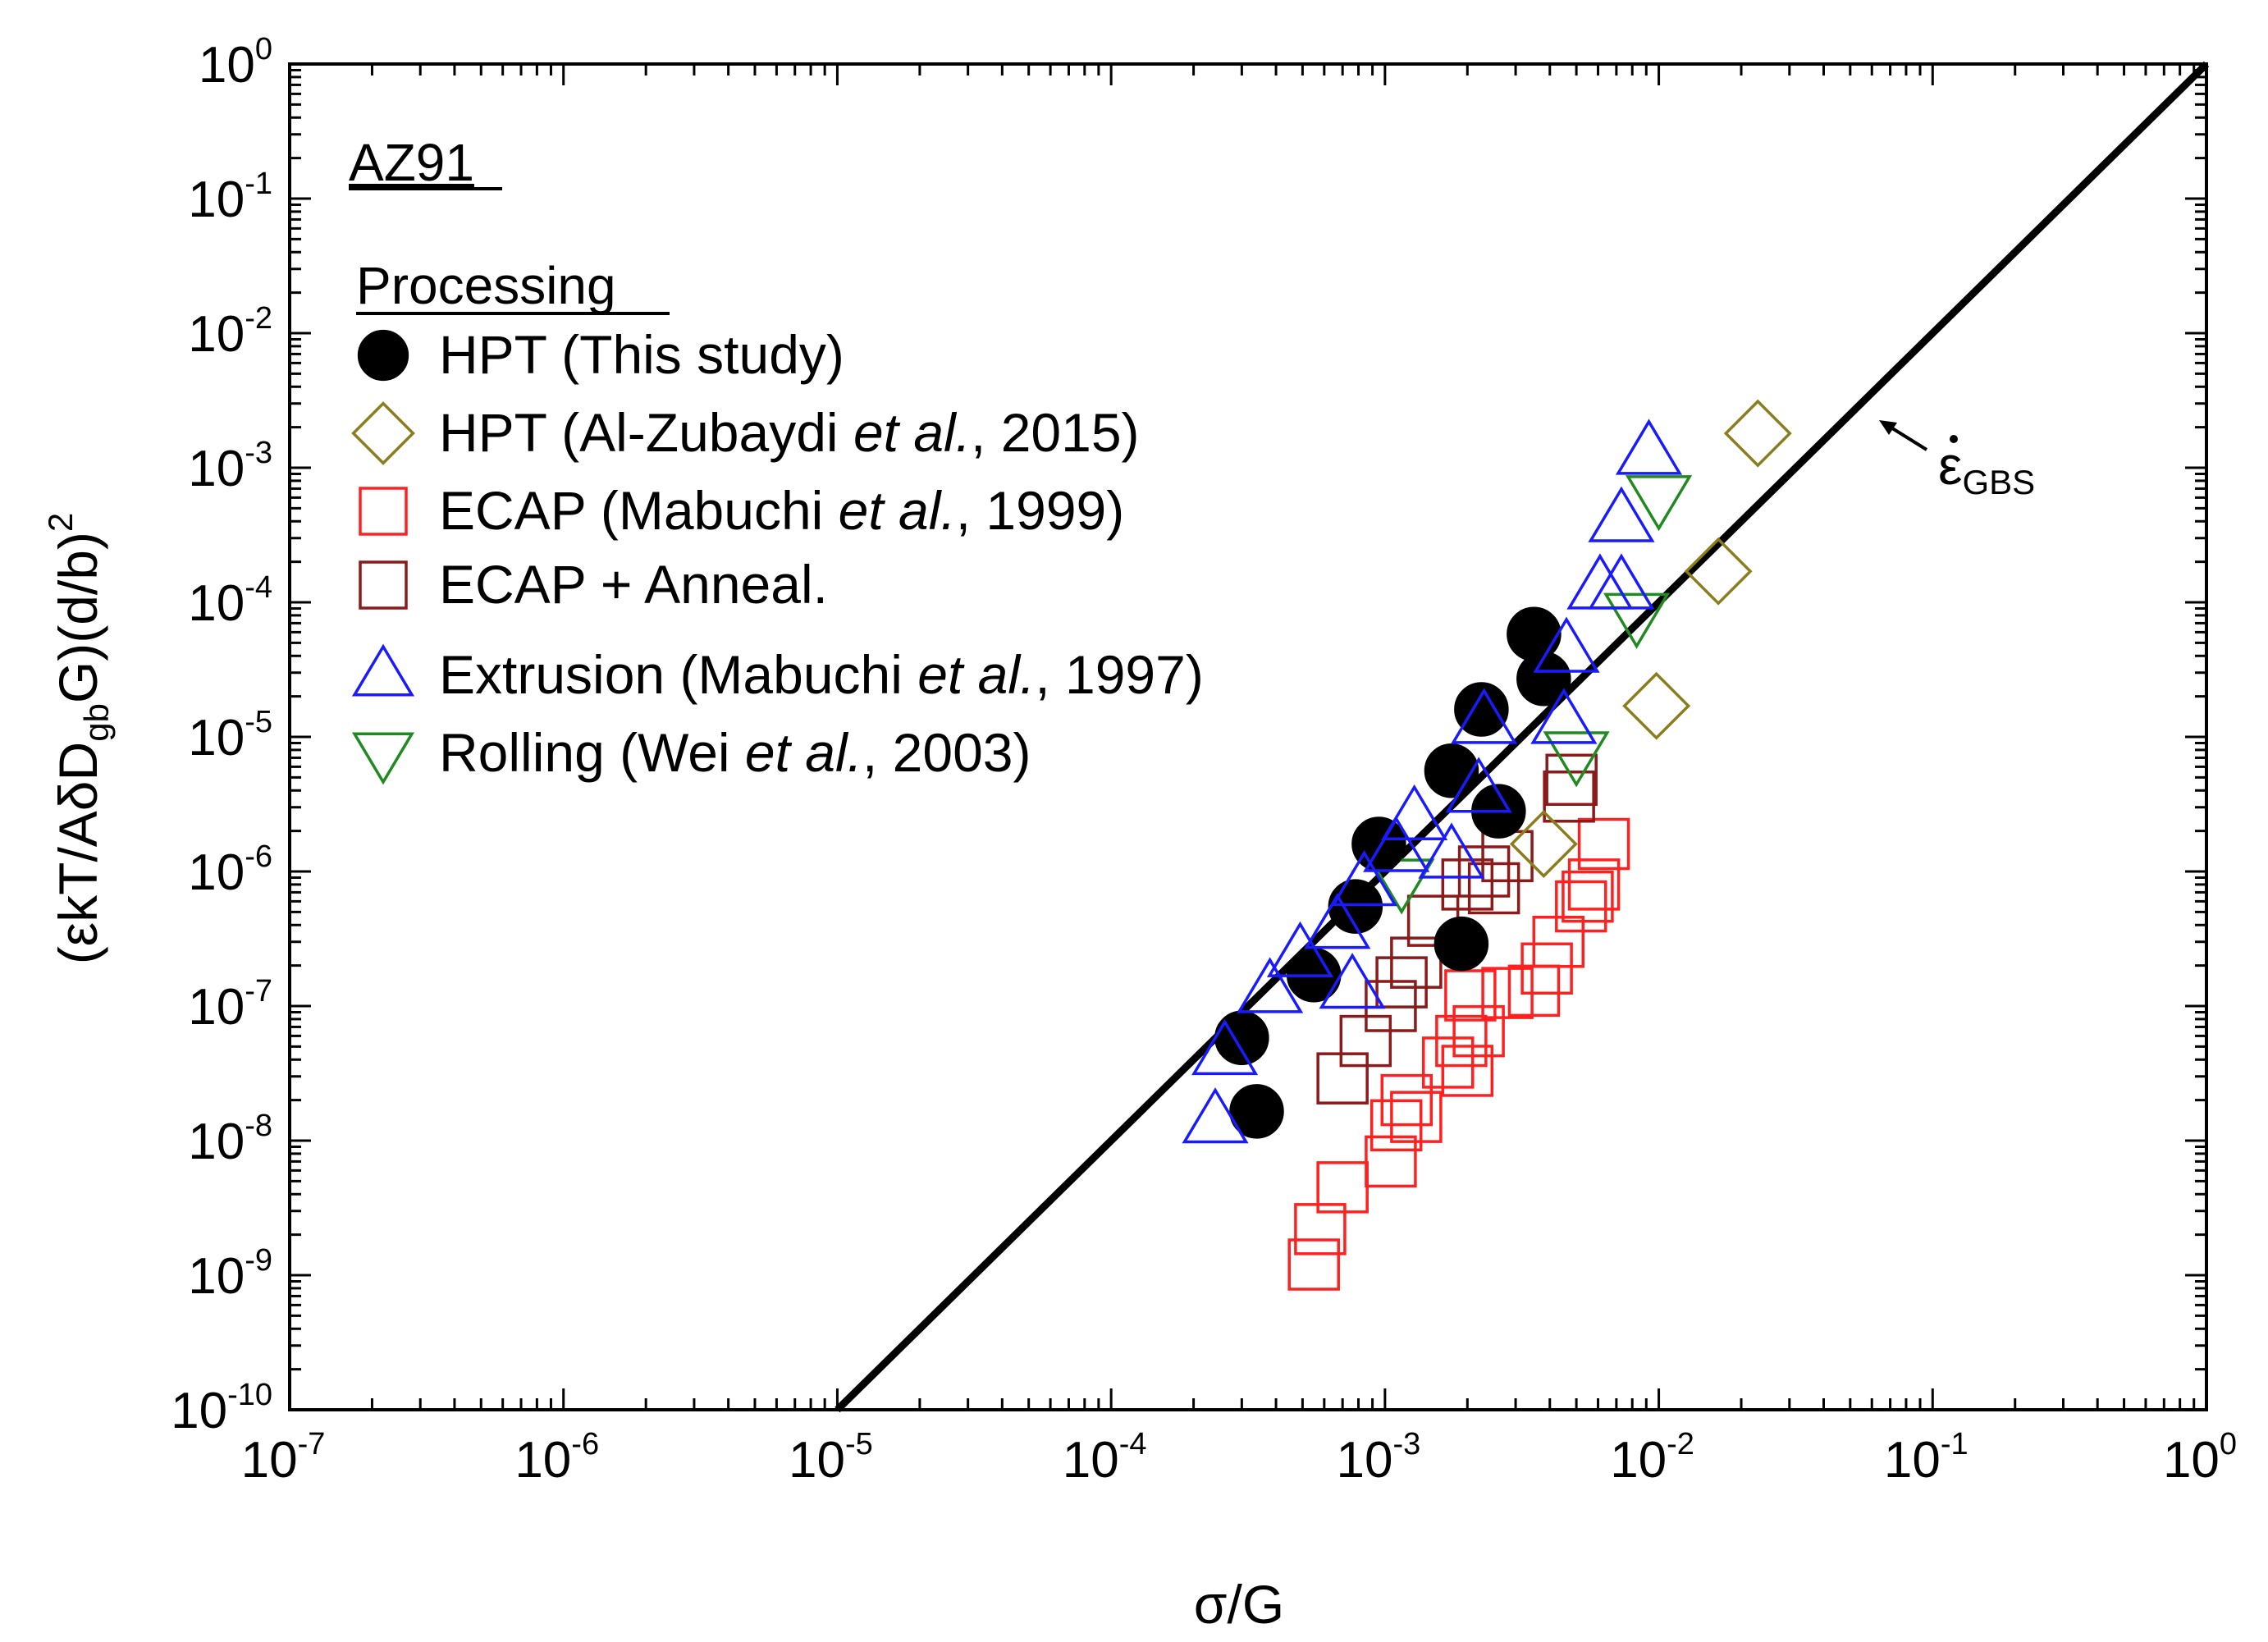 Image resolution: width=2268 pixels, height=1642 pixels. I want to click on y-tick-exp: -2, so click(259, 318).